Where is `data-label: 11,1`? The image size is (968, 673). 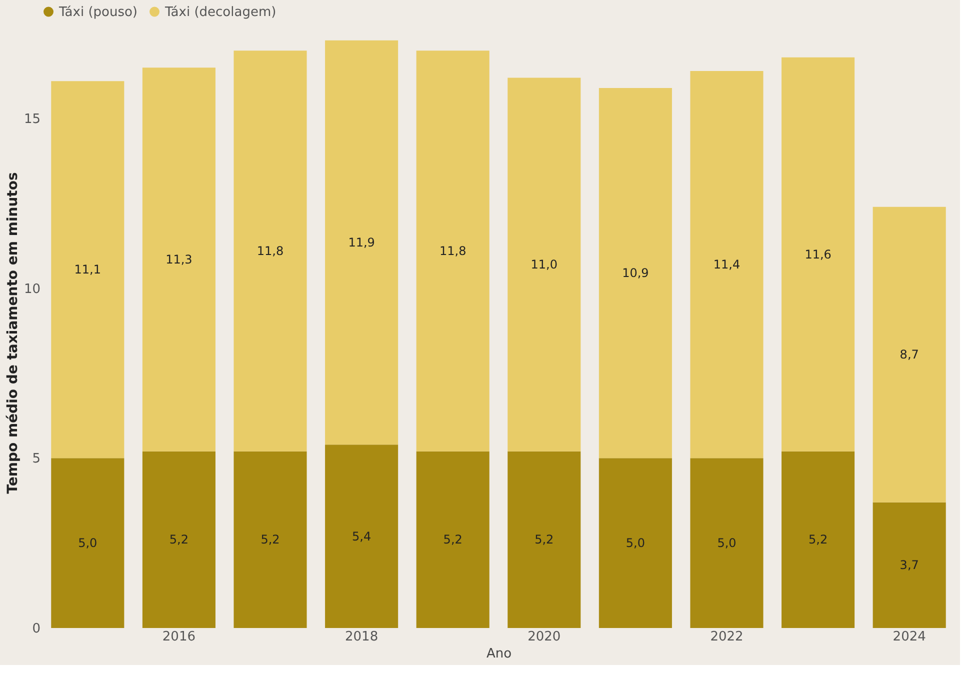
data-label: 11,1 is located at coordinates (88, 269).